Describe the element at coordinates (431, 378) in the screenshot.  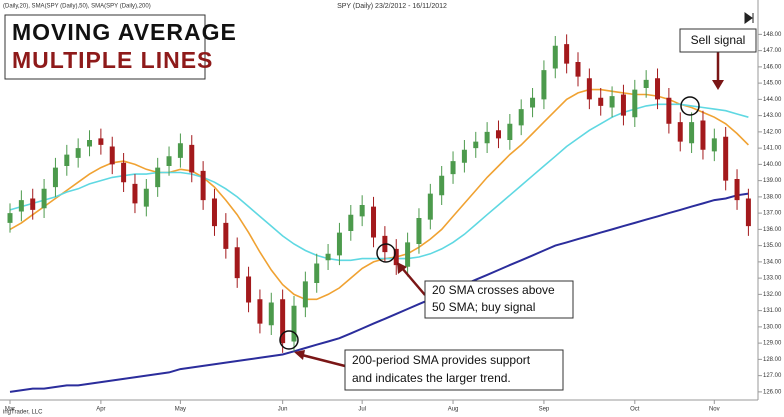
I see `annotation-text: and indicates the larger trend.` at that location.